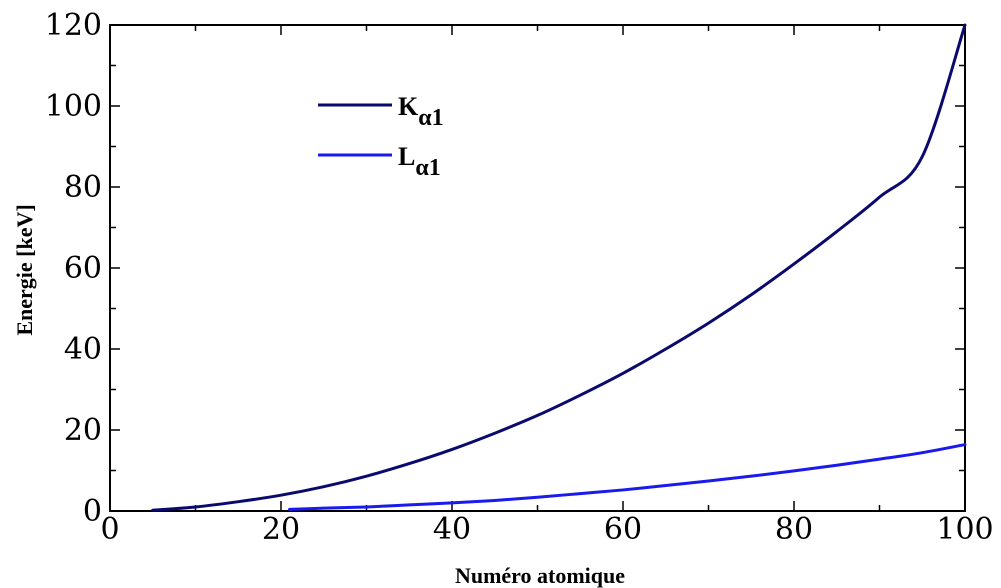  I want to click on legend: Kα1 Lα1, so click(381, 136).